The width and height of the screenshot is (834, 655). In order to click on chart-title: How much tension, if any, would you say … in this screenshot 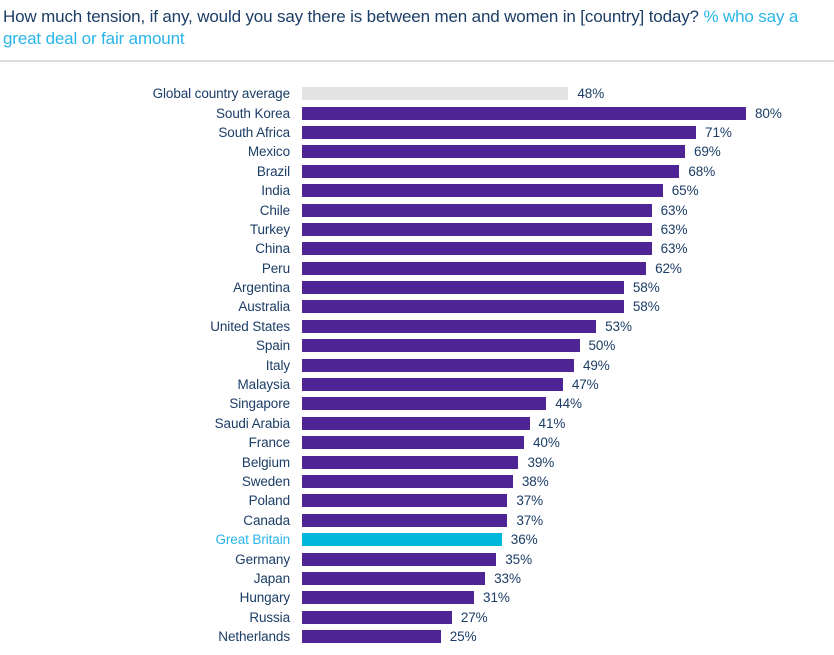, I will do `click(412, 27)`.